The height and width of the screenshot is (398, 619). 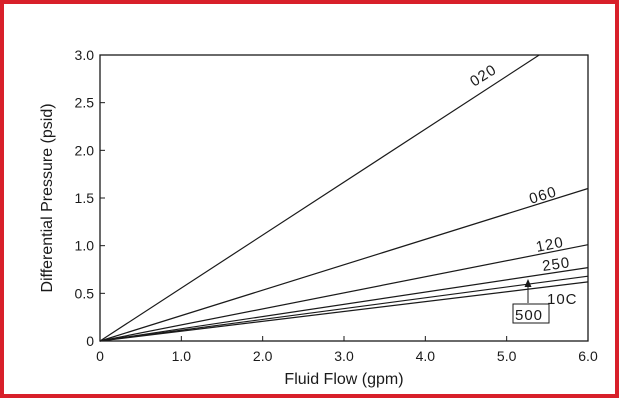 What do you see at coordinates (426, 356) in the screenshot?
I see `x-tick-label: 4.0` at bounding box center [426, 356].